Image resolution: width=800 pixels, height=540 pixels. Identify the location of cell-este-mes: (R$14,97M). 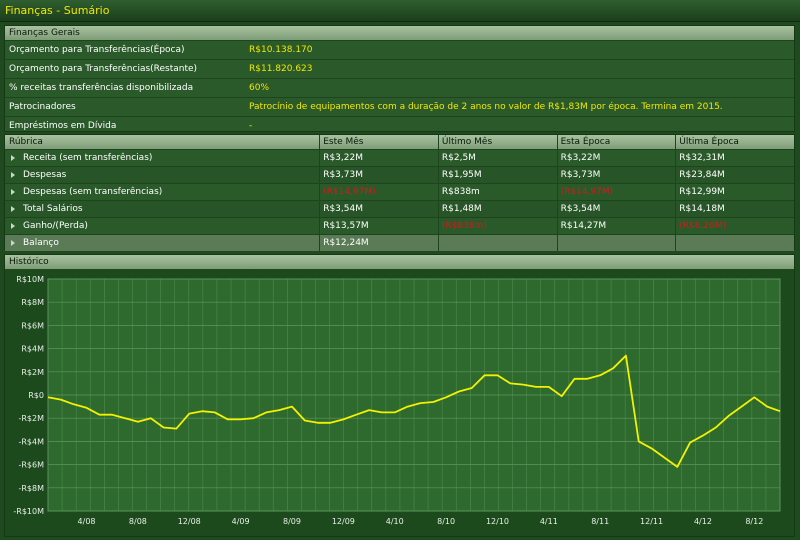
(378, 192).